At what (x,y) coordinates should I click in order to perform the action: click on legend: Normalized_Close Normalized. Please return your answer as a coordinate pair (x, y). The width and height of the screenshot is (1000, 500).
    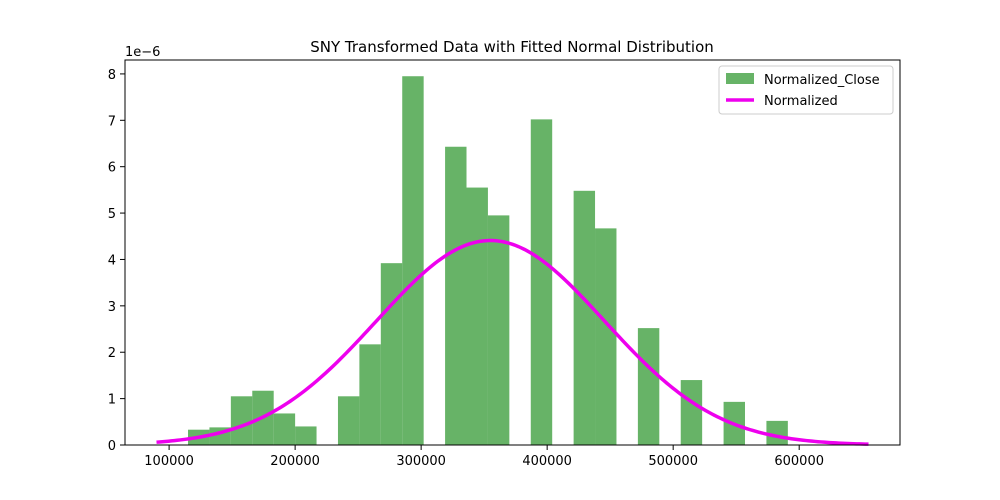
    Looking at the image, I should click on (806, 90).